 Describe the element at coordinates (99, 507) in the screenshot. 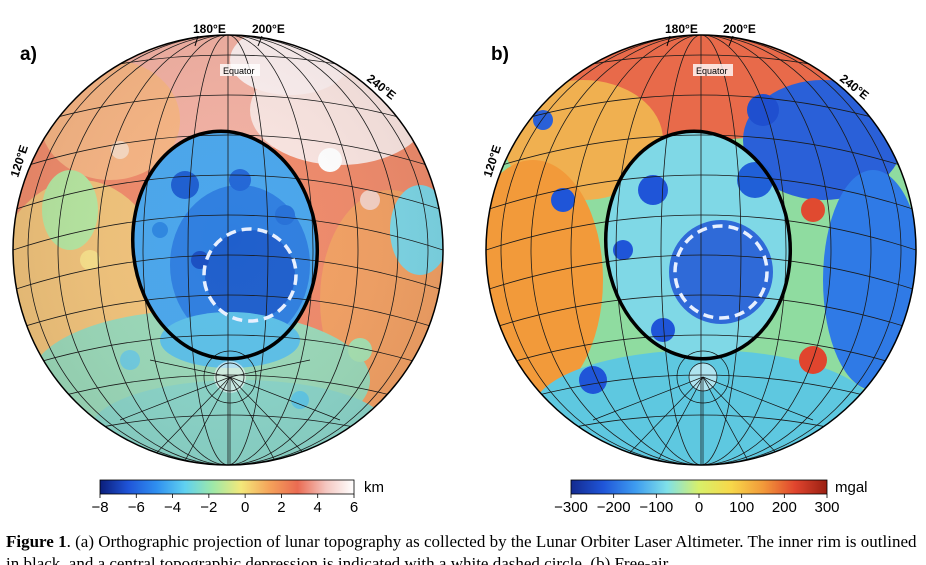

I see `colorbar-tick-label: −8` at that location.